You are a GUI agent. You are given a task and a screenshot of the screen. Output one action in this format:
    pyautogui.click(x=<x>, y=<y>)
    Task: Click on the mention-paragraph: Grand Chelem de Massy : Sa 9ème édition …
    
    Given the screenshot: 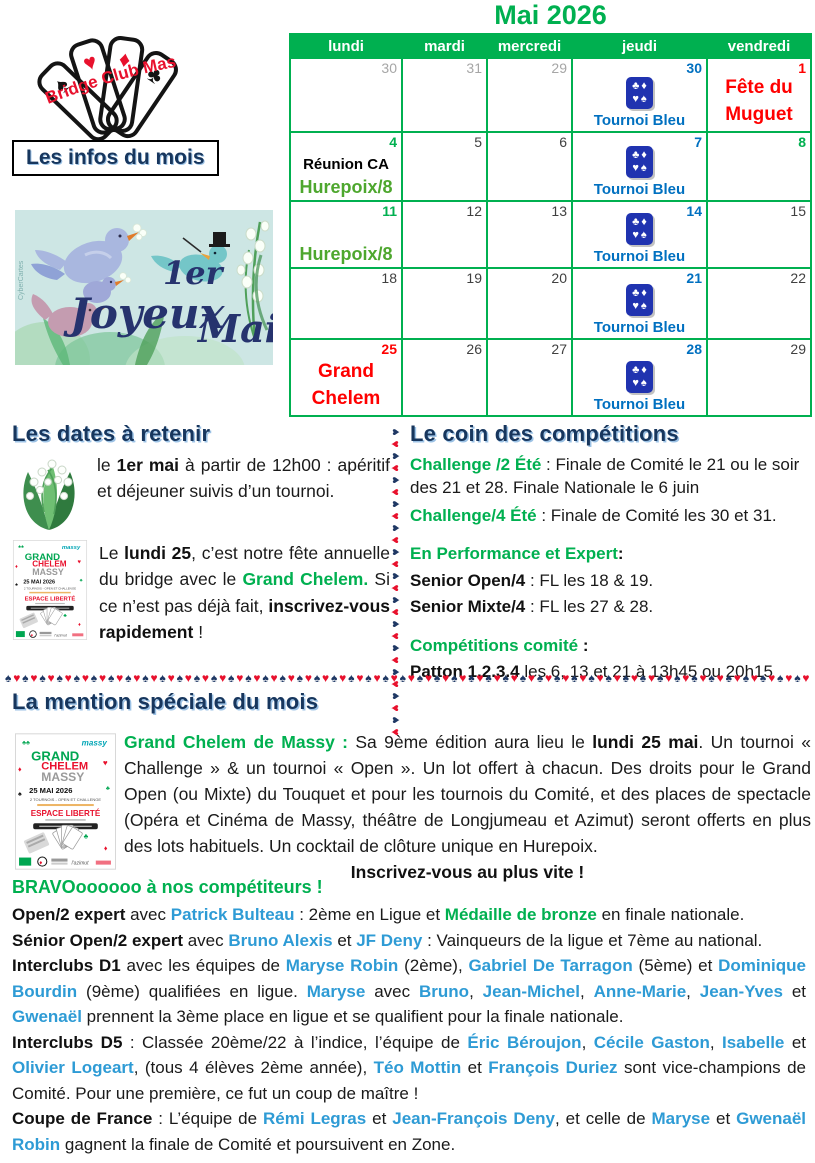 What is the action you would take?
    pyautogui.click(x=468, y=794)
    